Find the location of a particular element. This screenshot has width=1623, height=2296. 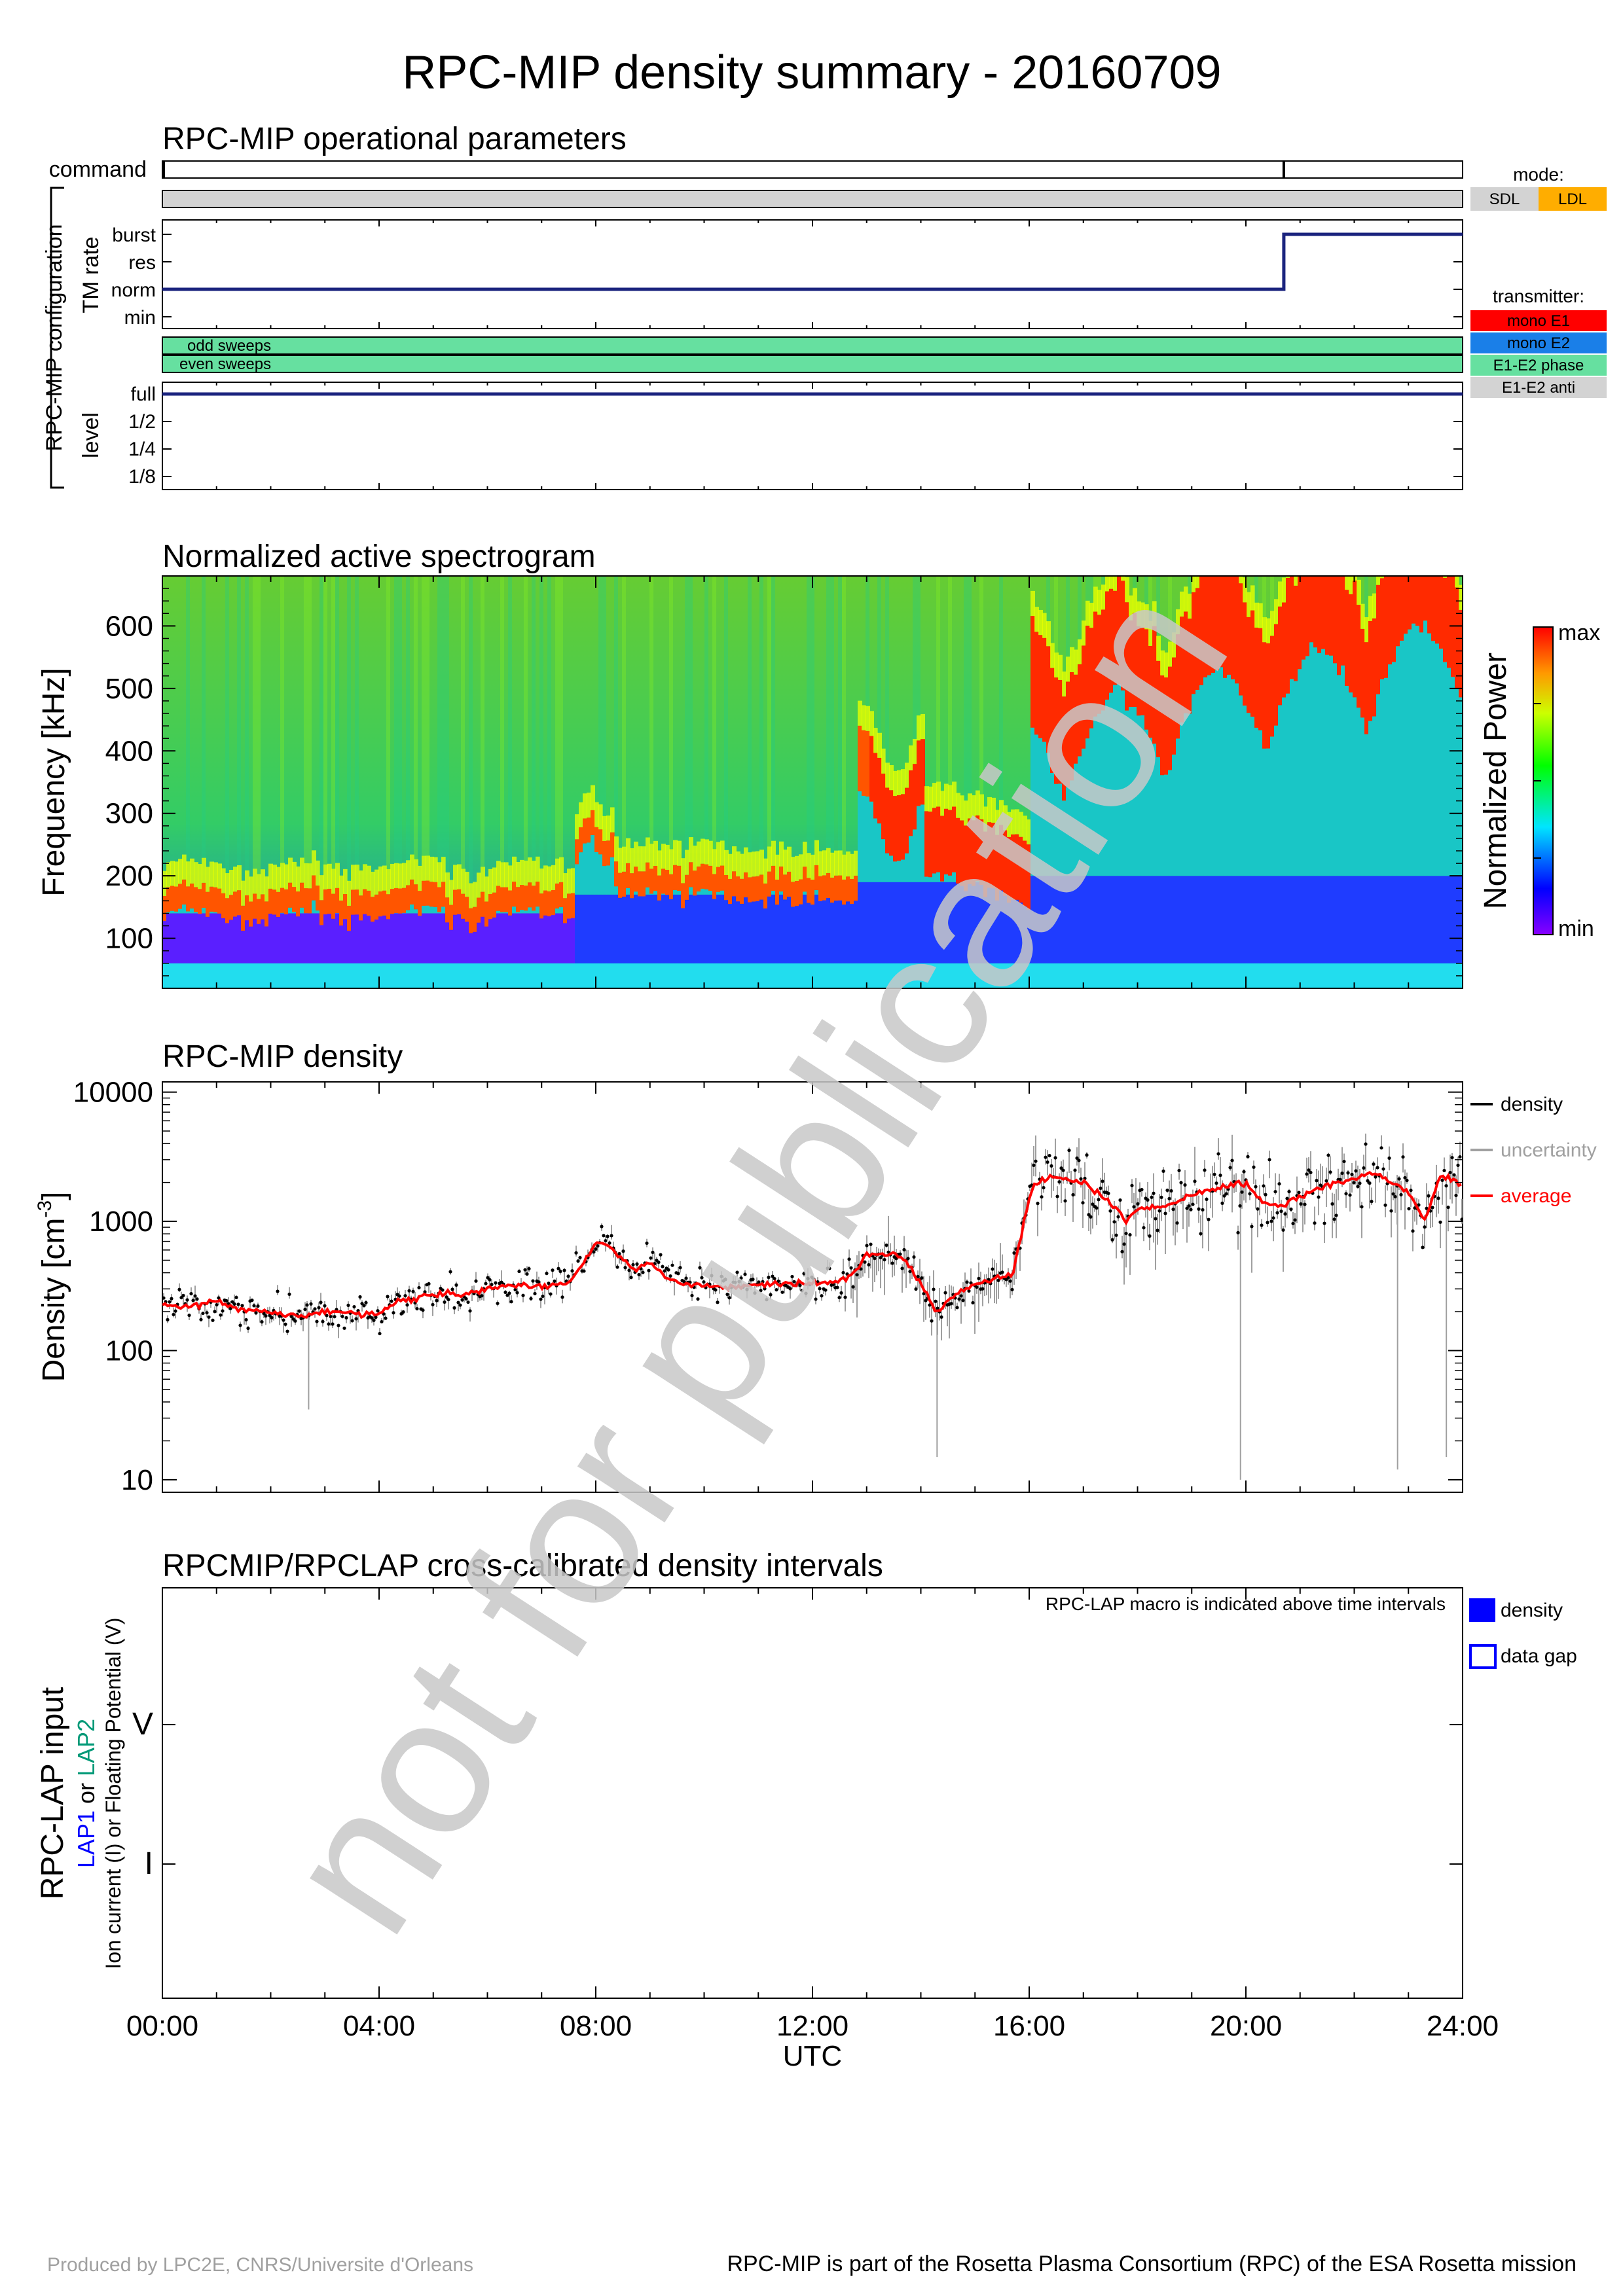

lap-tick-v: V is located at coordinates (142, 1724).